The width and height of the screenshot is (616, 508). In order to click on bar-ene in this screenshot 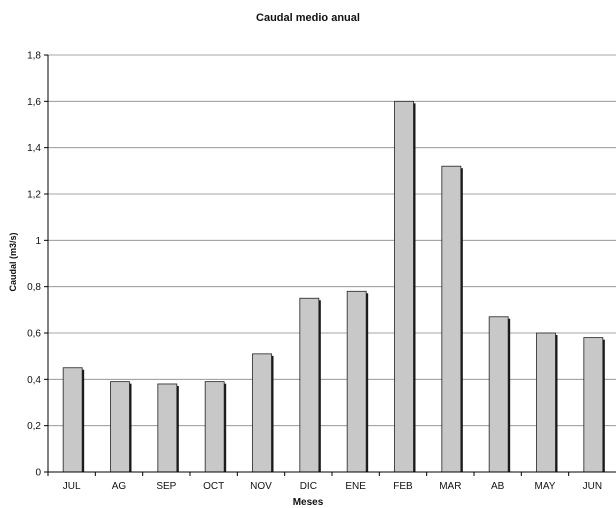, I will do `click(357, 381)`.